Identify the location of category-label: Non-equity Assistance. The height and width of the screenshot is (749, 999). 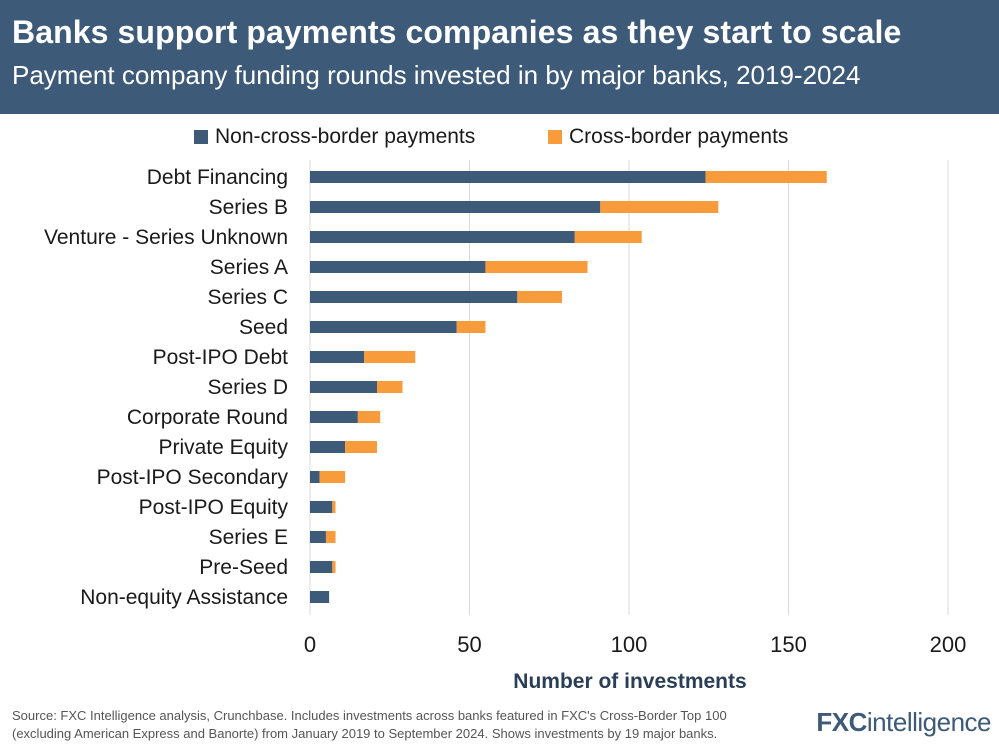
(184, 597).